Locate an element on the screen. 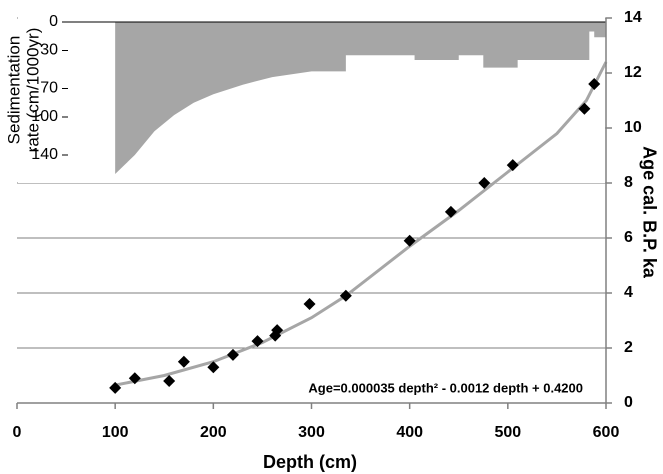  x-tick-label: 400 is located at coordinates (409, 432).